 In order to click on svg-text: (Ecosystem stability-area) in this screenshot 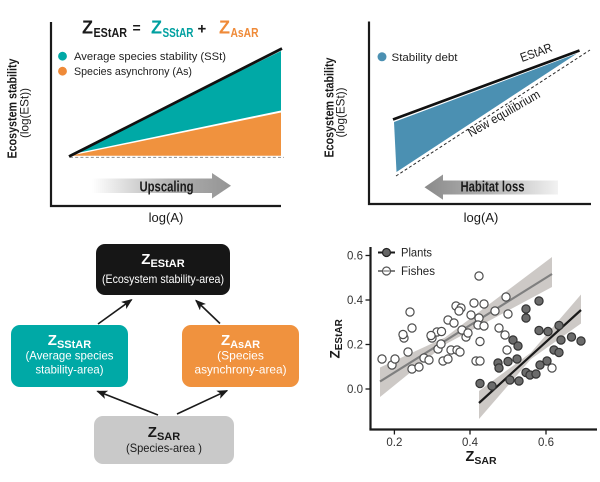, I will do `click(163, 279)`.